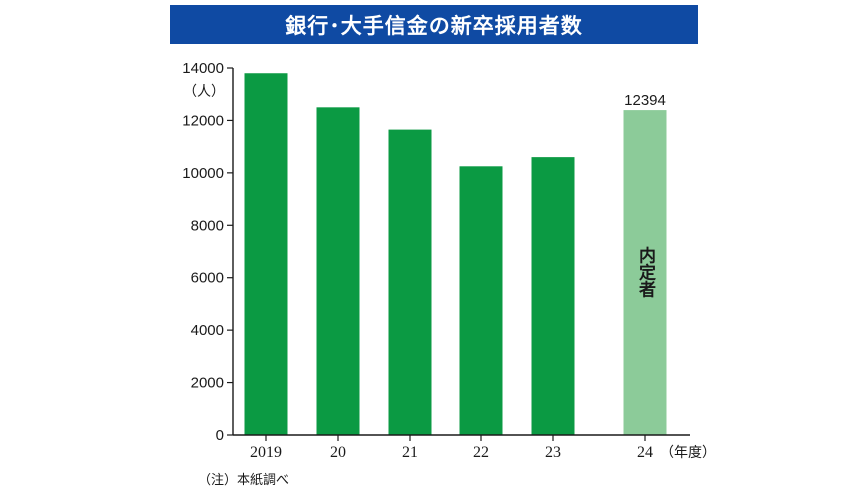  I want to click on source-note: （注）本紙調べ, so click(244, 480).